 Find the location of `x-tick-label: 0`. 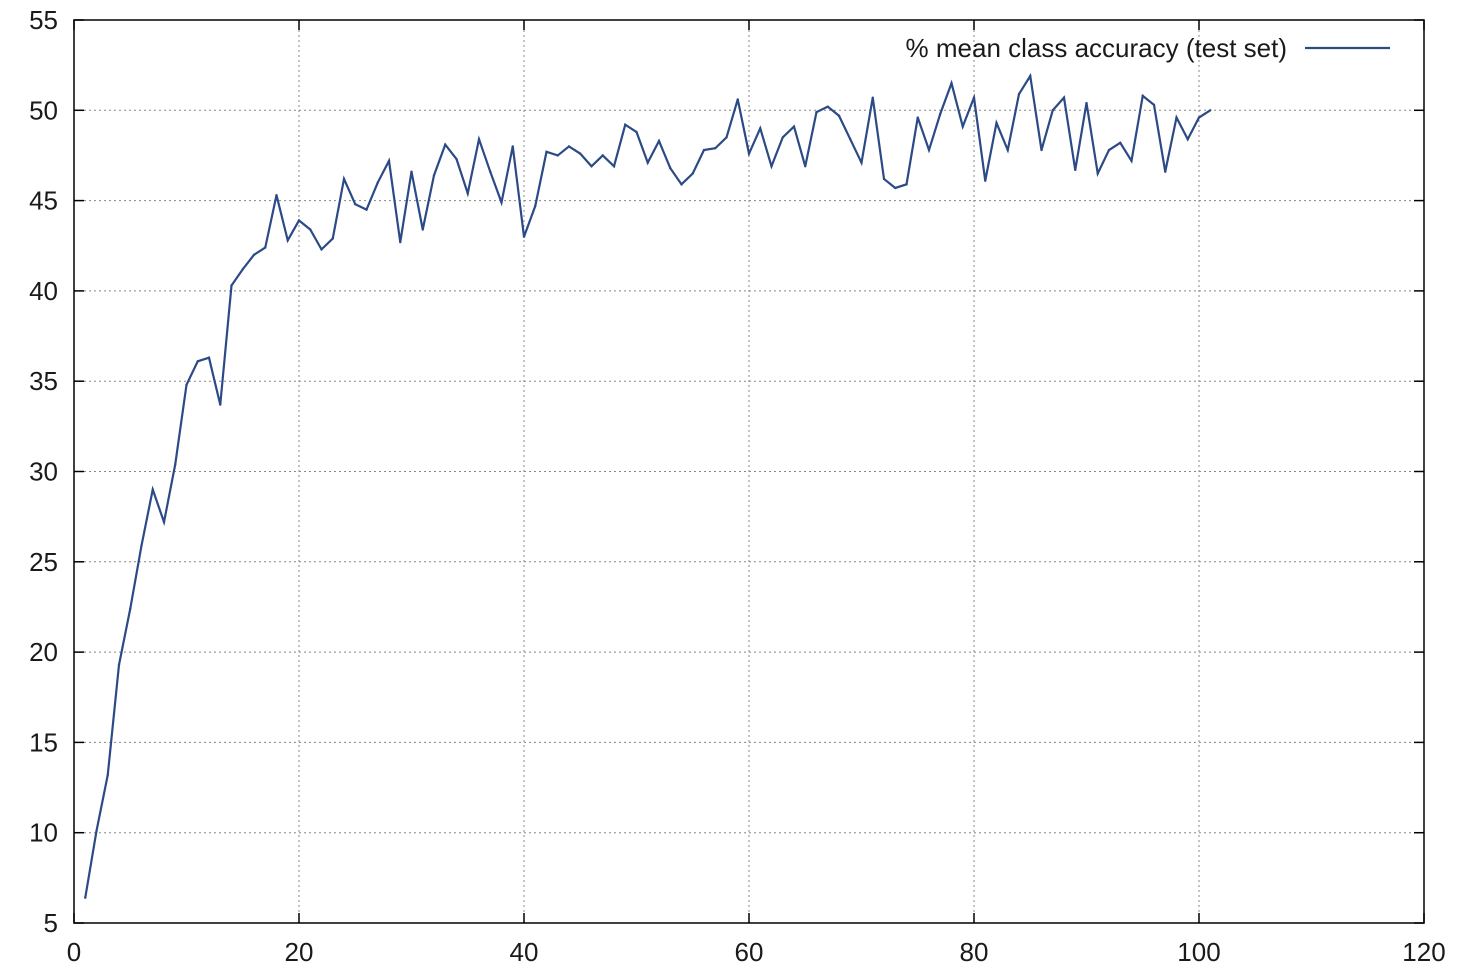

x-tick-label: 0 is located at coordinates (74, 952).